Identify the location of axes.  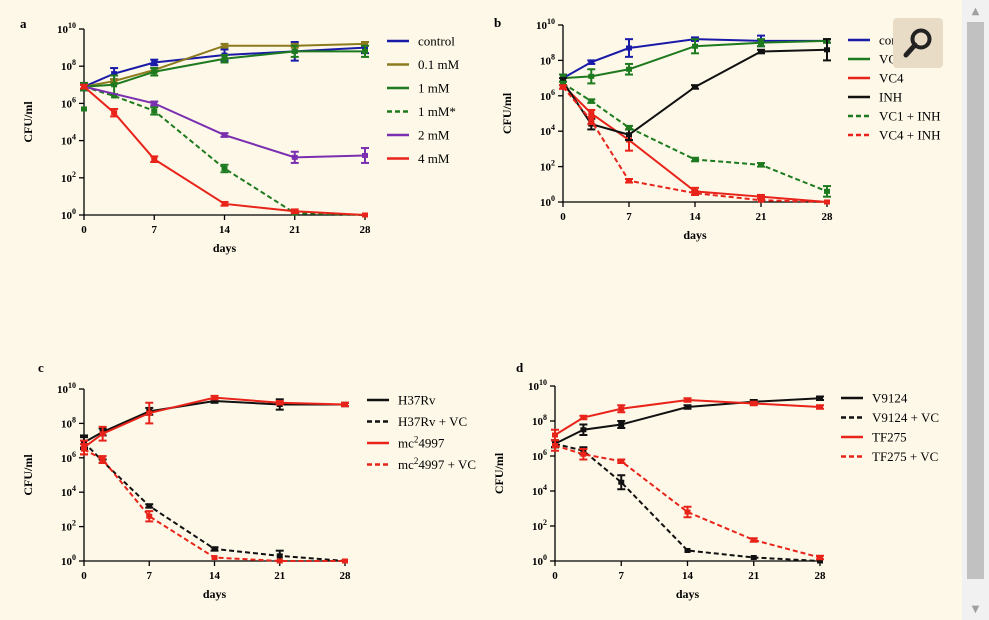
(693, 115).